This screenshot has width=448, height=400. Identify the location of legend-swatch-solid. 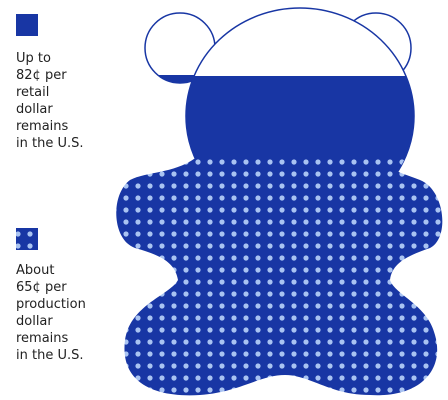
(27, 25).